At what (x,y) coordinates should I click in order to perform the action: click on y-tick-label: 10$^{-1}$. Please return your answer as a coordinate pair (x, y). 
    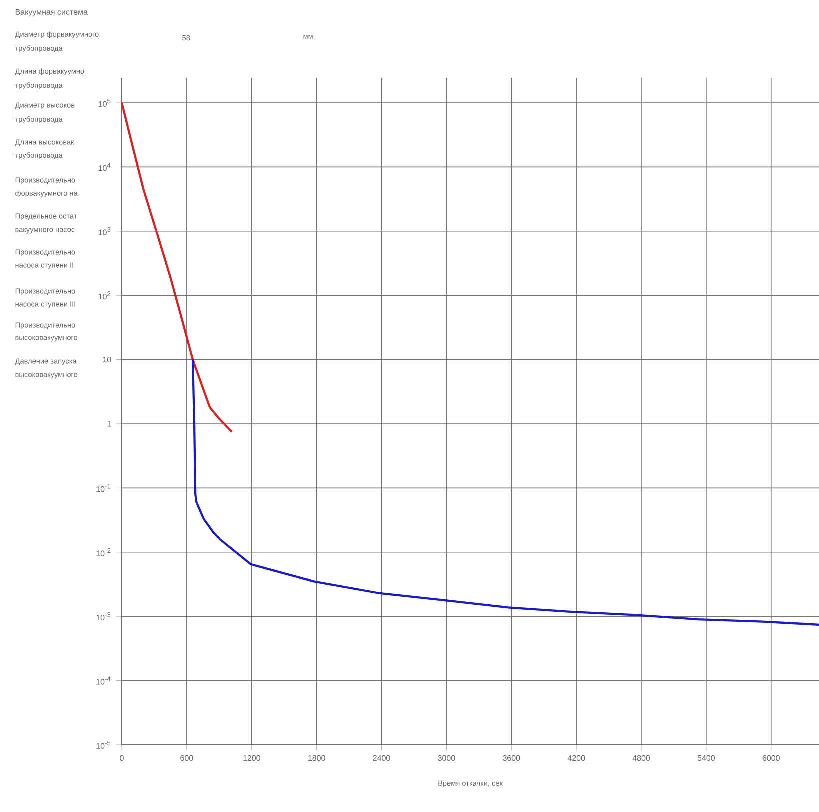
    Looking at the image, I should click on (103, 488).